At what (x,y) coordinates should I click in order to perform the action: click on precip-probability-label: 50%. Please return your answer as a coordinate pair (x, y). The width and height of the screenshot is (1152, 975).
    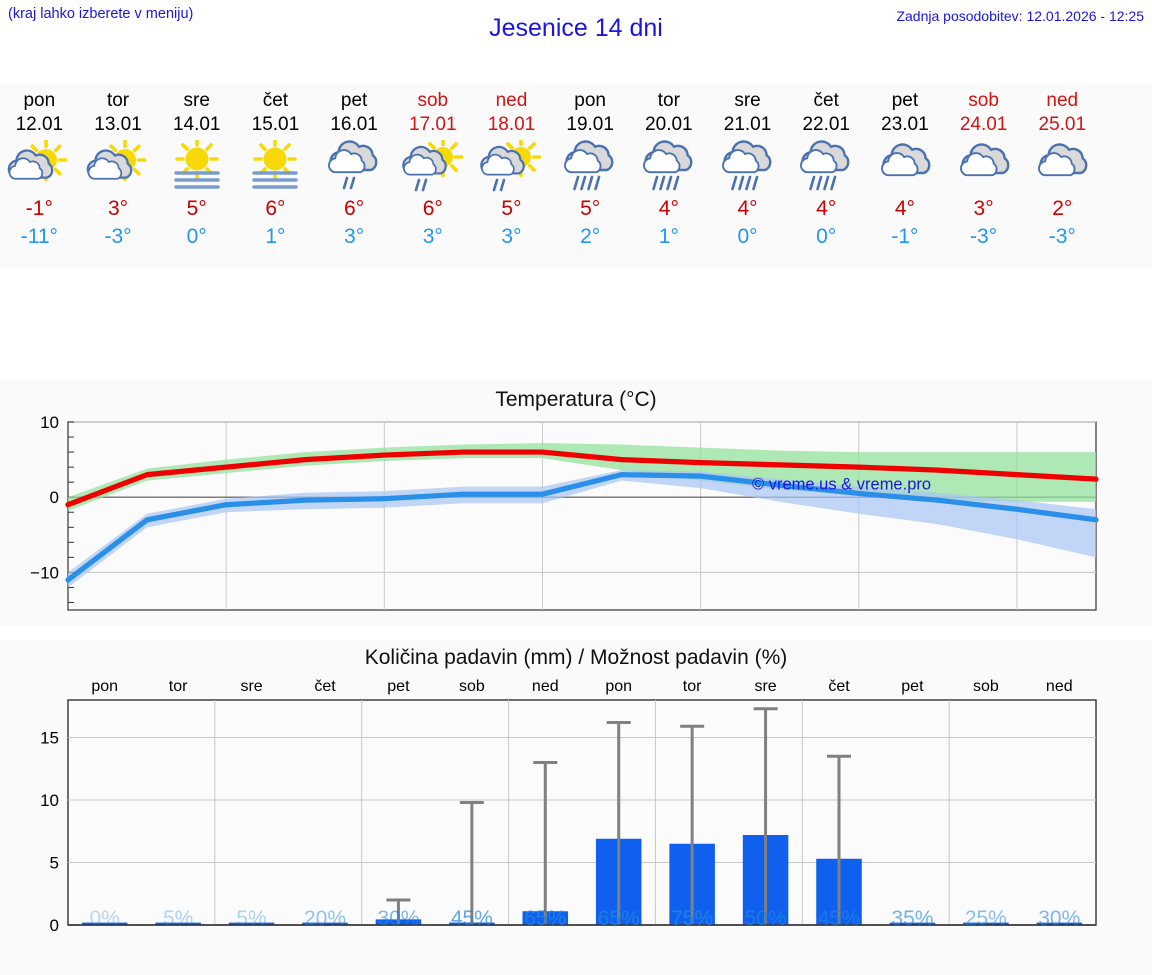
    Looking at the image, I should click on (765, 918).